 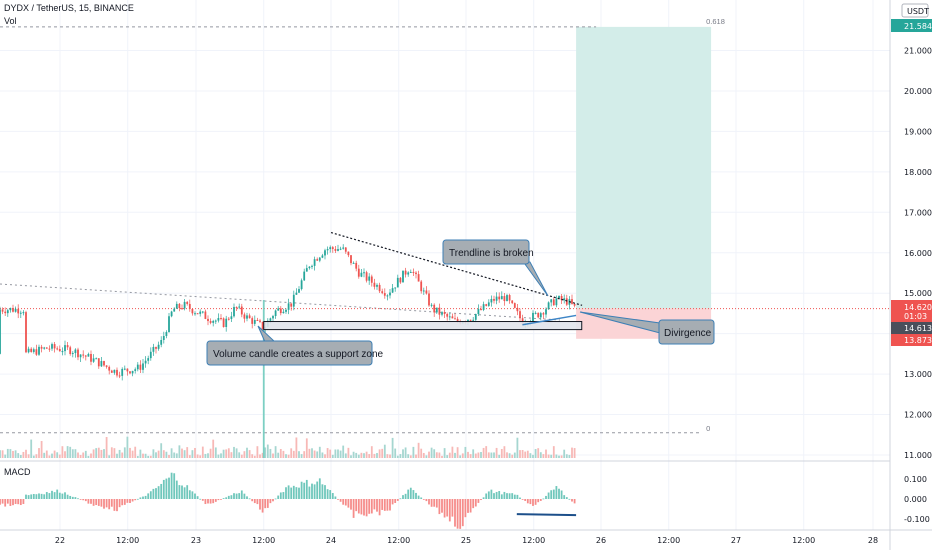 What do you see at coordinates (495, 268) in the screenshot?
I see `callout-trendline-broken: Trendline is broken` at bounding box center [495, 268].